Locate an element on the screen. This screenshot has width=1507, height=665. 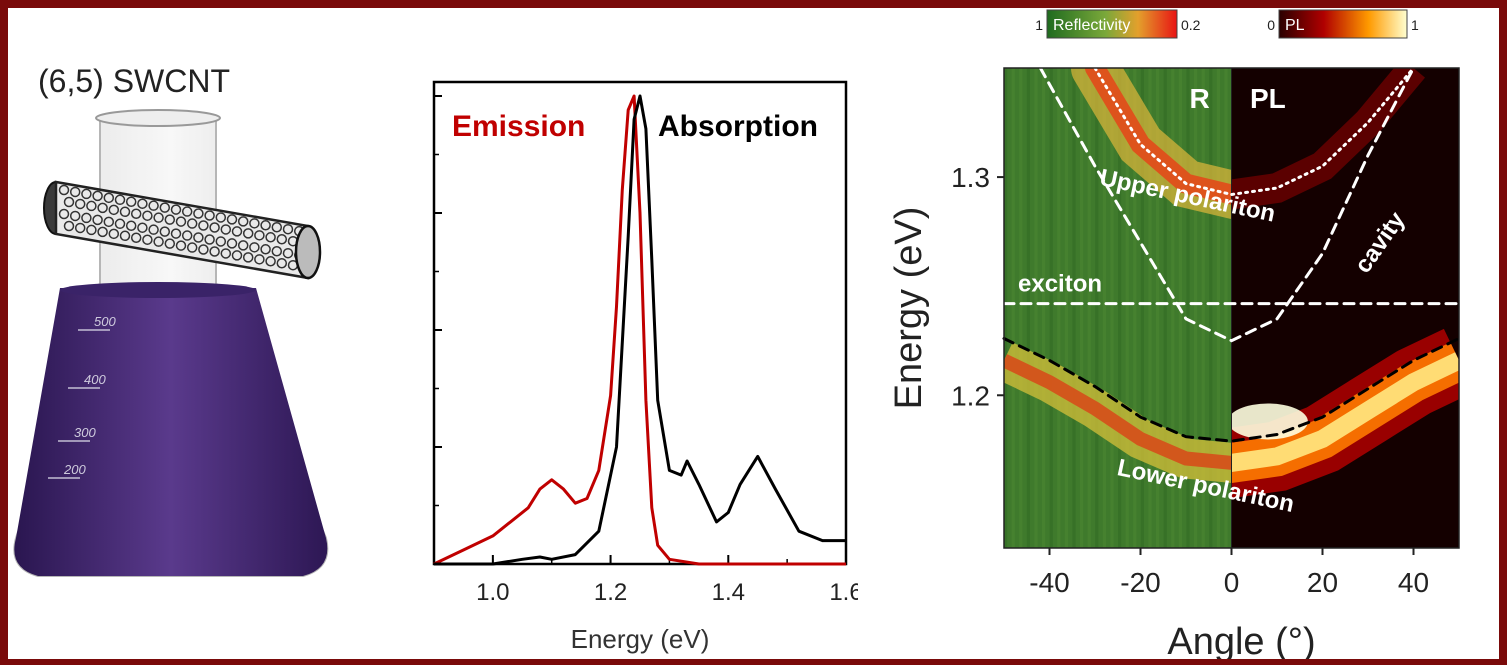
disp-xlabel: Angle (°) is located at coordinates (1241, 640).